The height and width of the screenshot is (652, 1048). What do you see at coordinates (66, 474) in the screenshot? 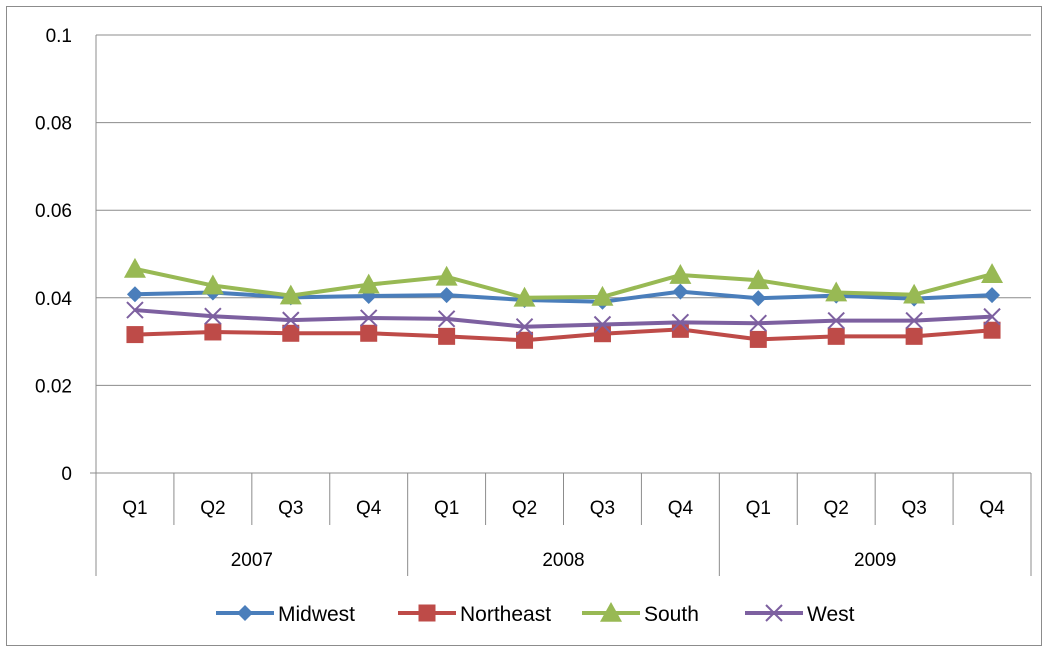
I see `y-tick-label: 0` at bounding box center [66, 474].